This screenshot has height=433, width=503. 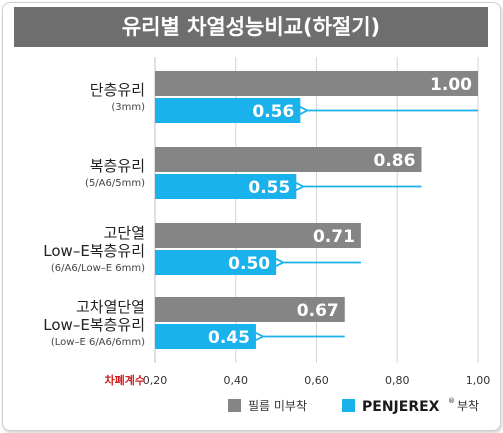 I want to click on category-sublabel: (3mm), so click(x=128, y=107).